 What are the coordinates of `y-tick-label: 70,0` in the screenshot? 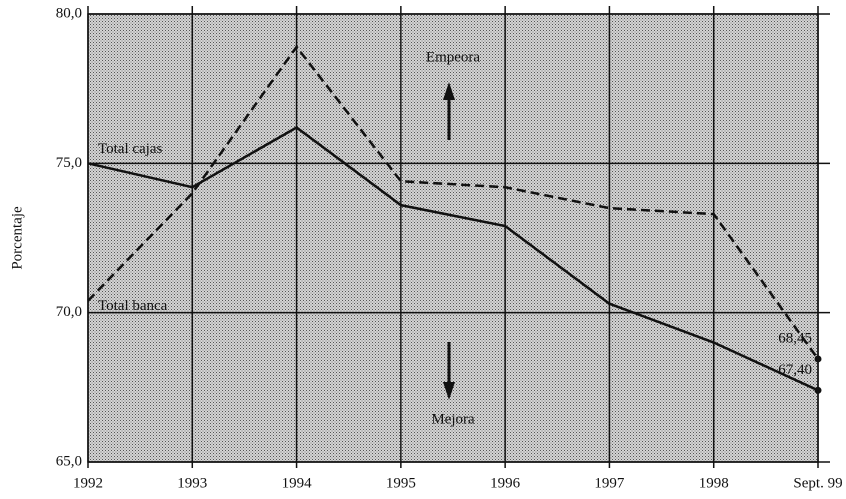 It's located at (69, 312).